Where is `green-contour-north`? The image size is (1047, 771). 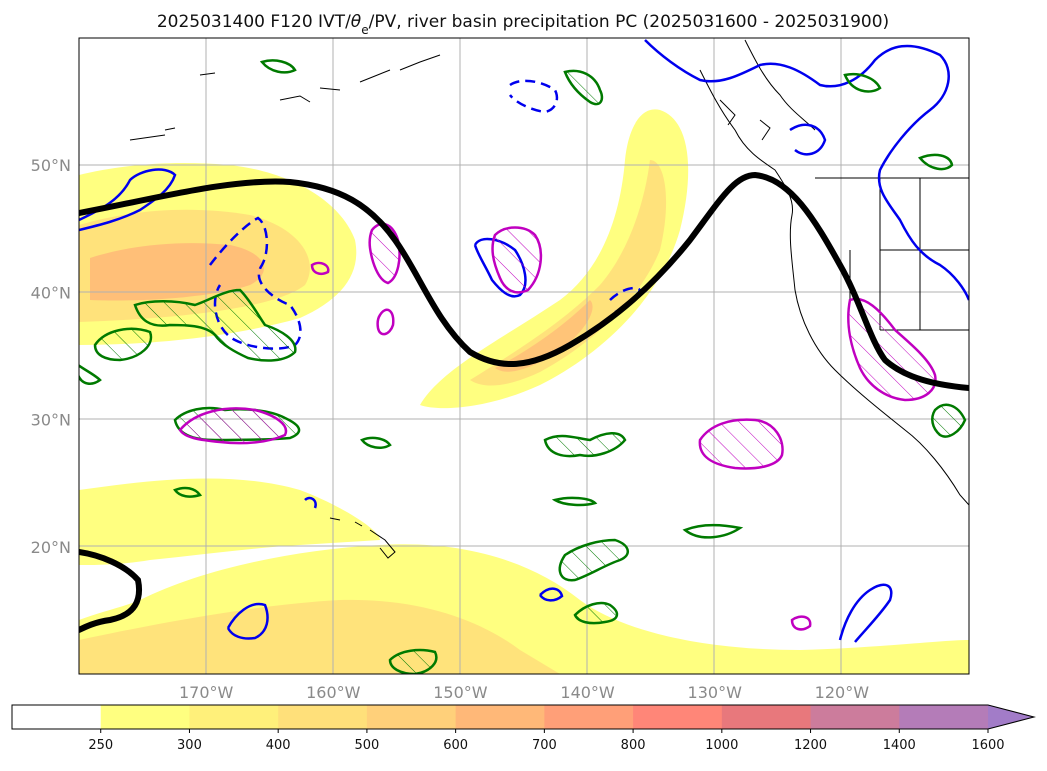 green-contour-north is located at coordinates (583, 87).